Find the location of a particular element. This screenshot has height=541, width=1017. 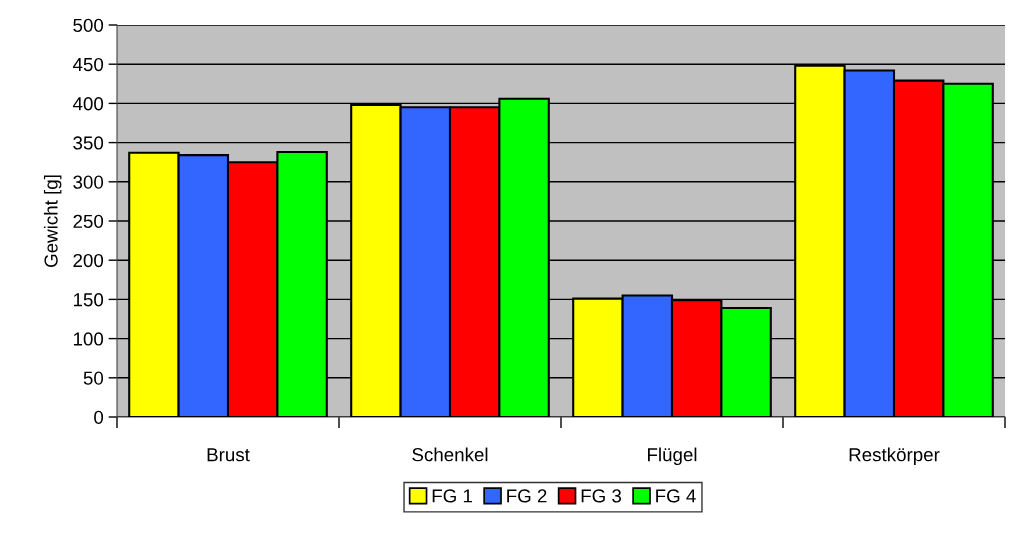

x-tick-label: Schenkel is located at coordinates (450, 454).